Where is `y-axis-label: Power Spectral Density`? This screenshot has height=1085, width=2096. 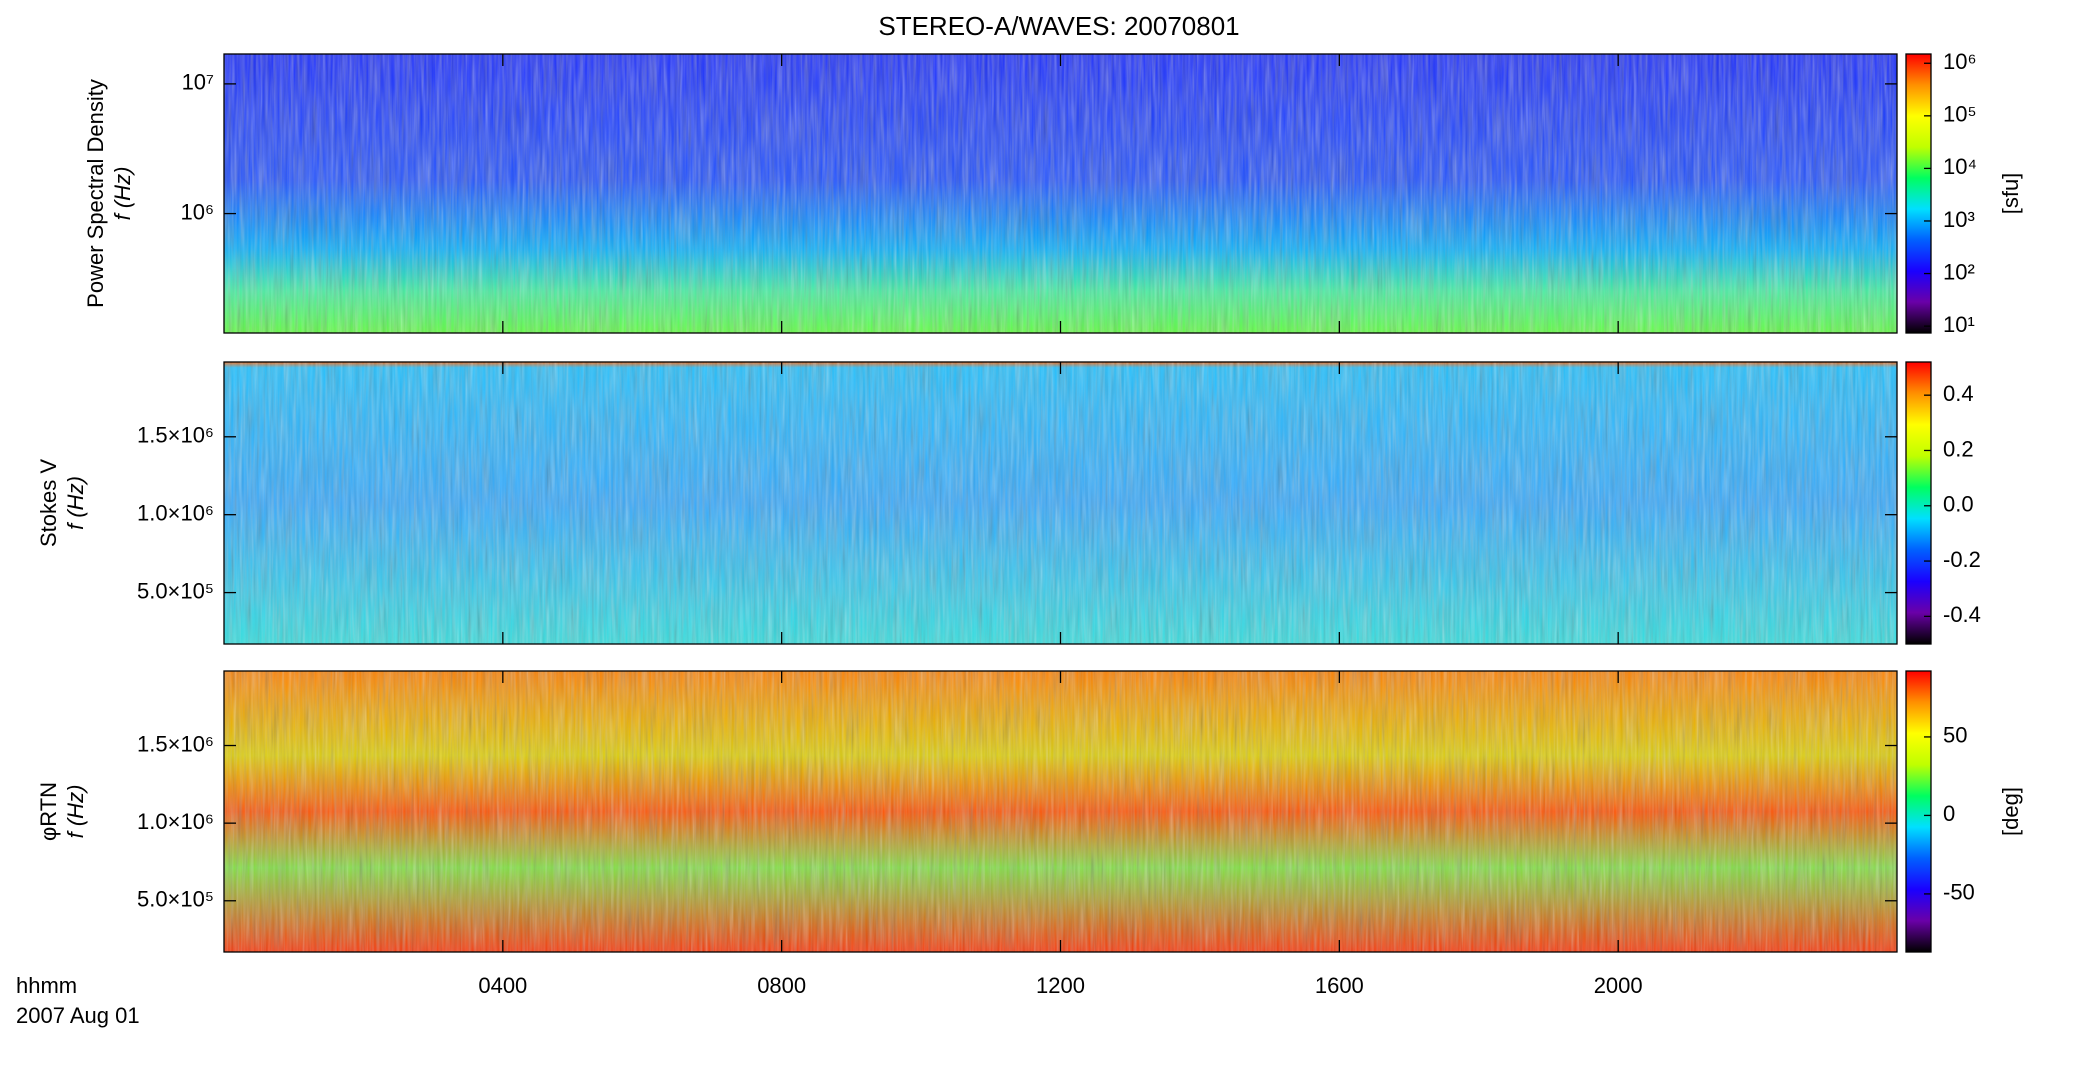
y-axis-label: Power Spectral Density is located at coordinates (95, 193).